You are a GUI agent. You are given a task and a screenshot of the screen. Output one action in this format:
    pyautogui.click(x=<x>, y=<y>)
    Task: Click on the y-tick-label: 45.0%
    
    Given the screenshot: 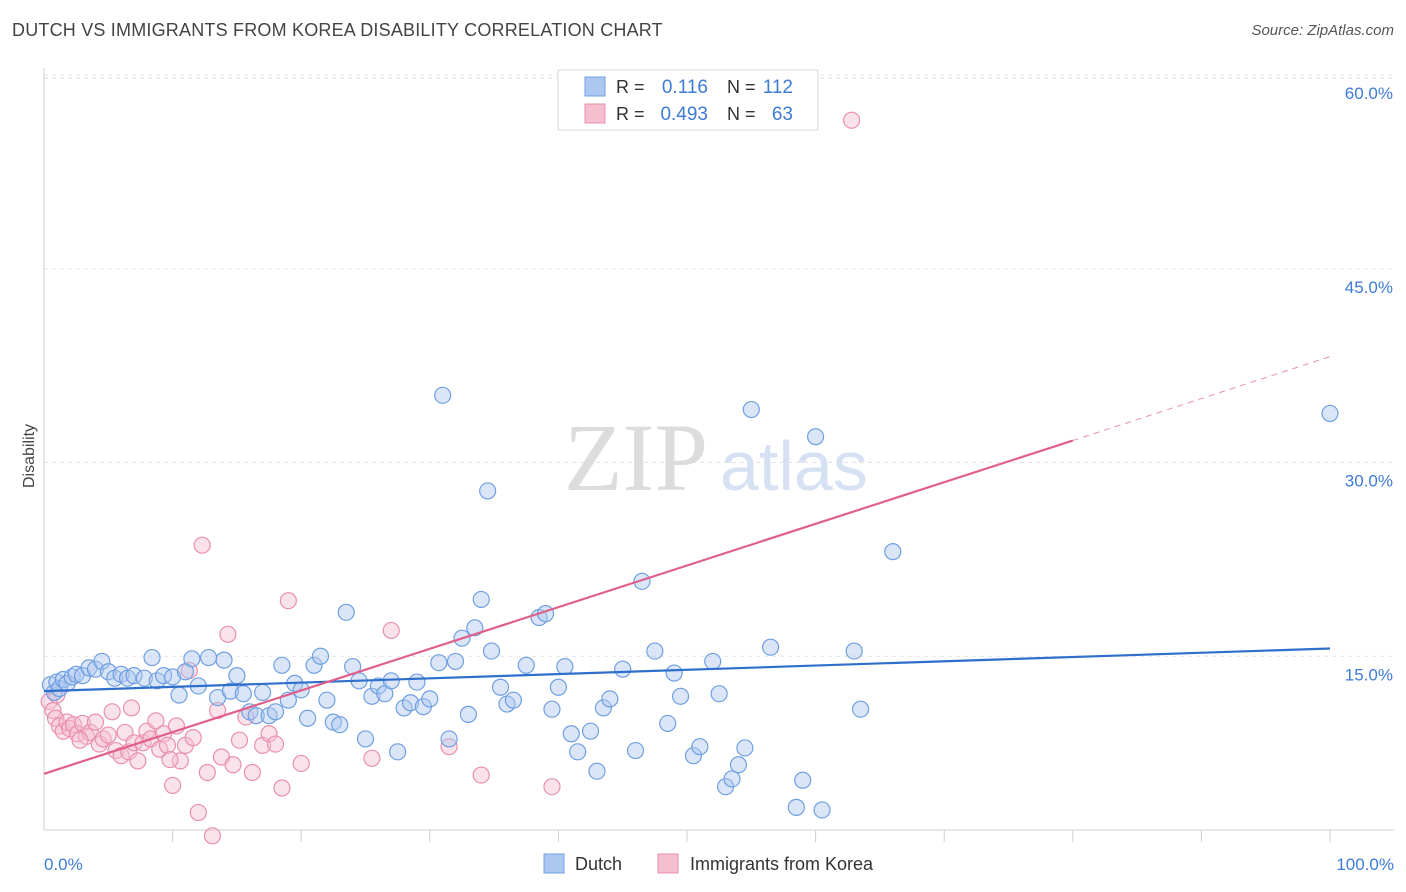 What is the action you would take?
    pyautogui.click(x=1369, y=287)
    